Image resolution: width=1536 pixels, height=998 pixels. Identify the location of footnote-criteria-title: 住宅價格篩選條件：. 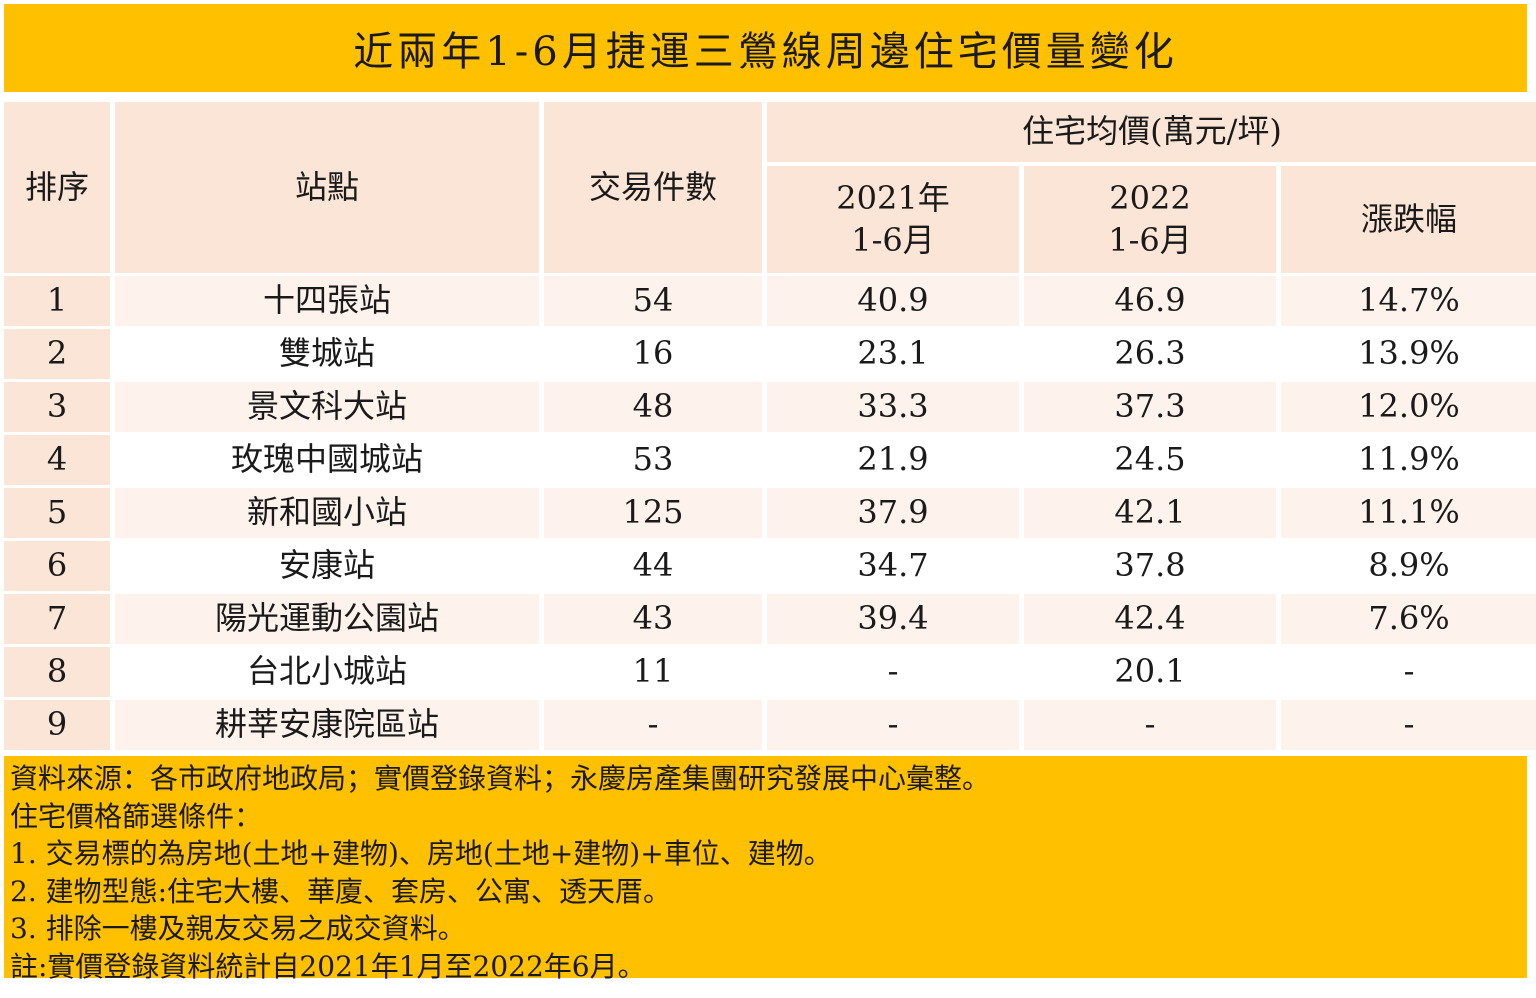
(136, 816).